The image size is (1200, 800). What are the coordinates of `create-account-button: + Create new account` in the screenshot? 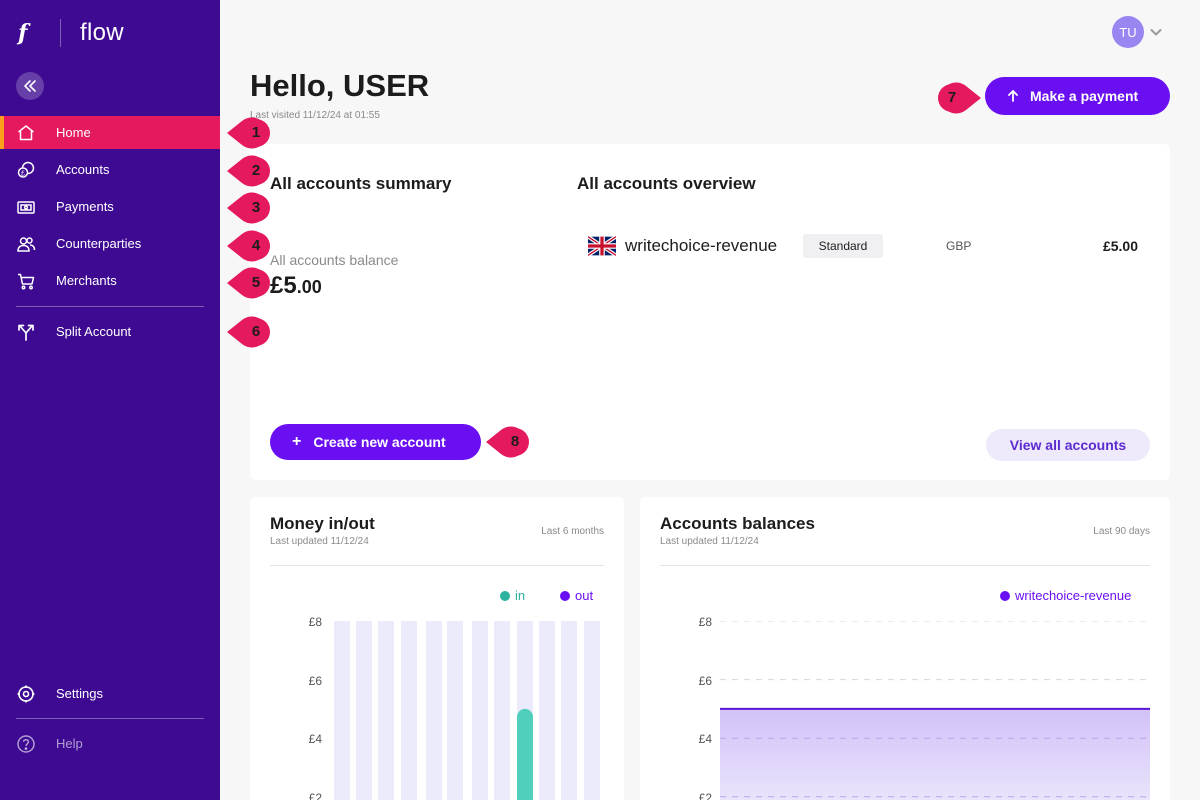 It's located at (375, 442).